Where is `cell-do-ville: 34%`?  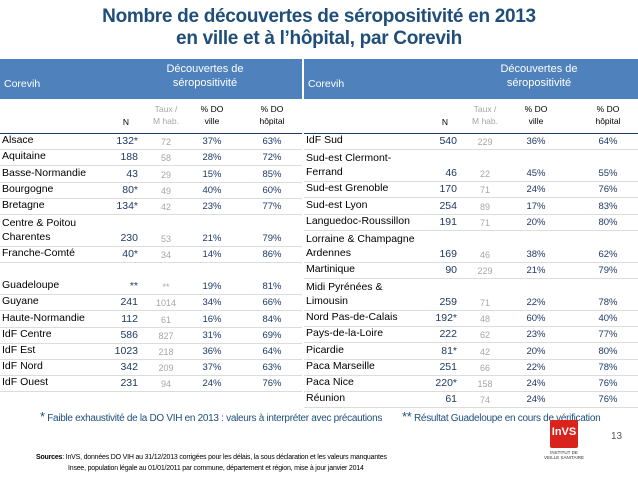 cell-do-ville: 34% is located at coordinates (212, 303).